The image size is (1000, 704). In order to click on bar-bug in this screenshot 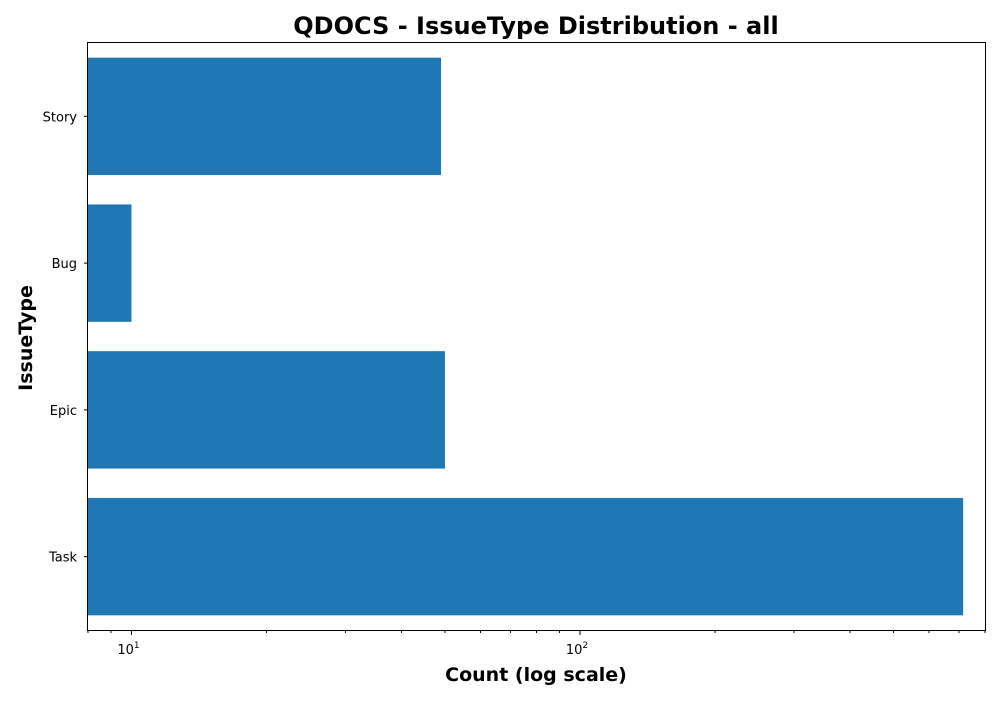, I will do `click(110, 263)`.